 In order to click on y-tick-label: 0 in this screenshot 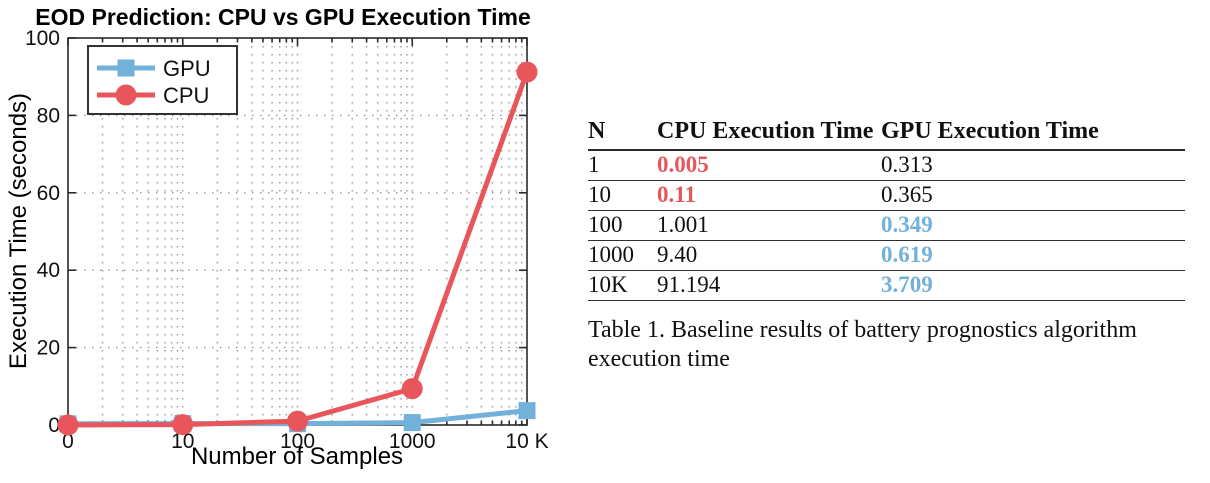, I will do `click(54, 425)`.